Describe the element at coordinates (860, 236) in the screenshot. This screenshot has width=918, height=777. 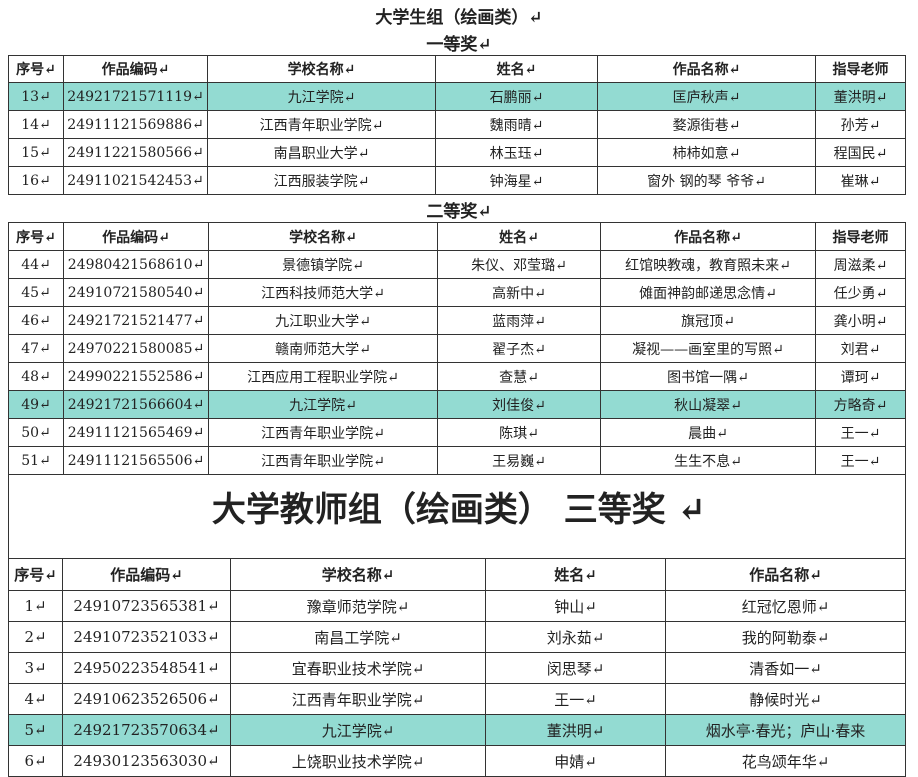
I see `header-cell: 指导老师` at that location.